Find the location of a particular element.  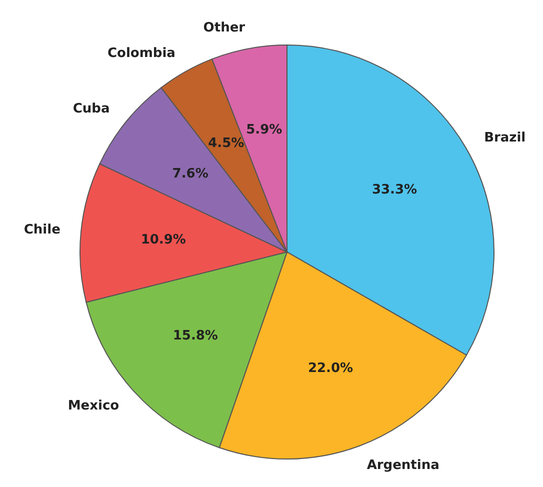

data-label: 10.9% is located at coordinates (163, 240).